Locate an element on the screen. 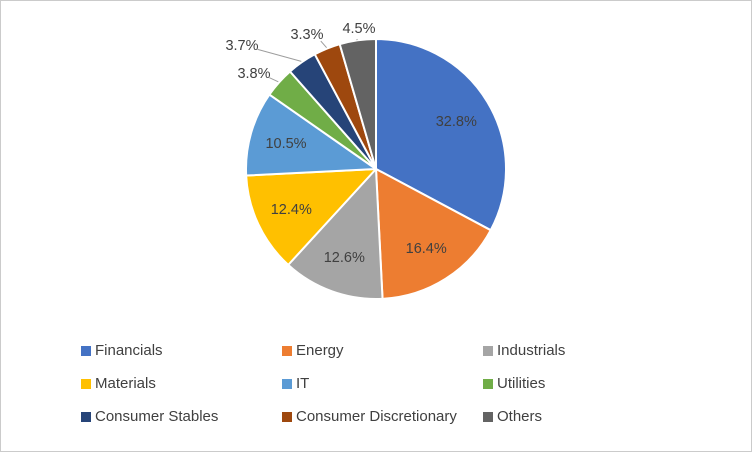  legend-label: Consumer Stables is located at coordinates (157, 416).